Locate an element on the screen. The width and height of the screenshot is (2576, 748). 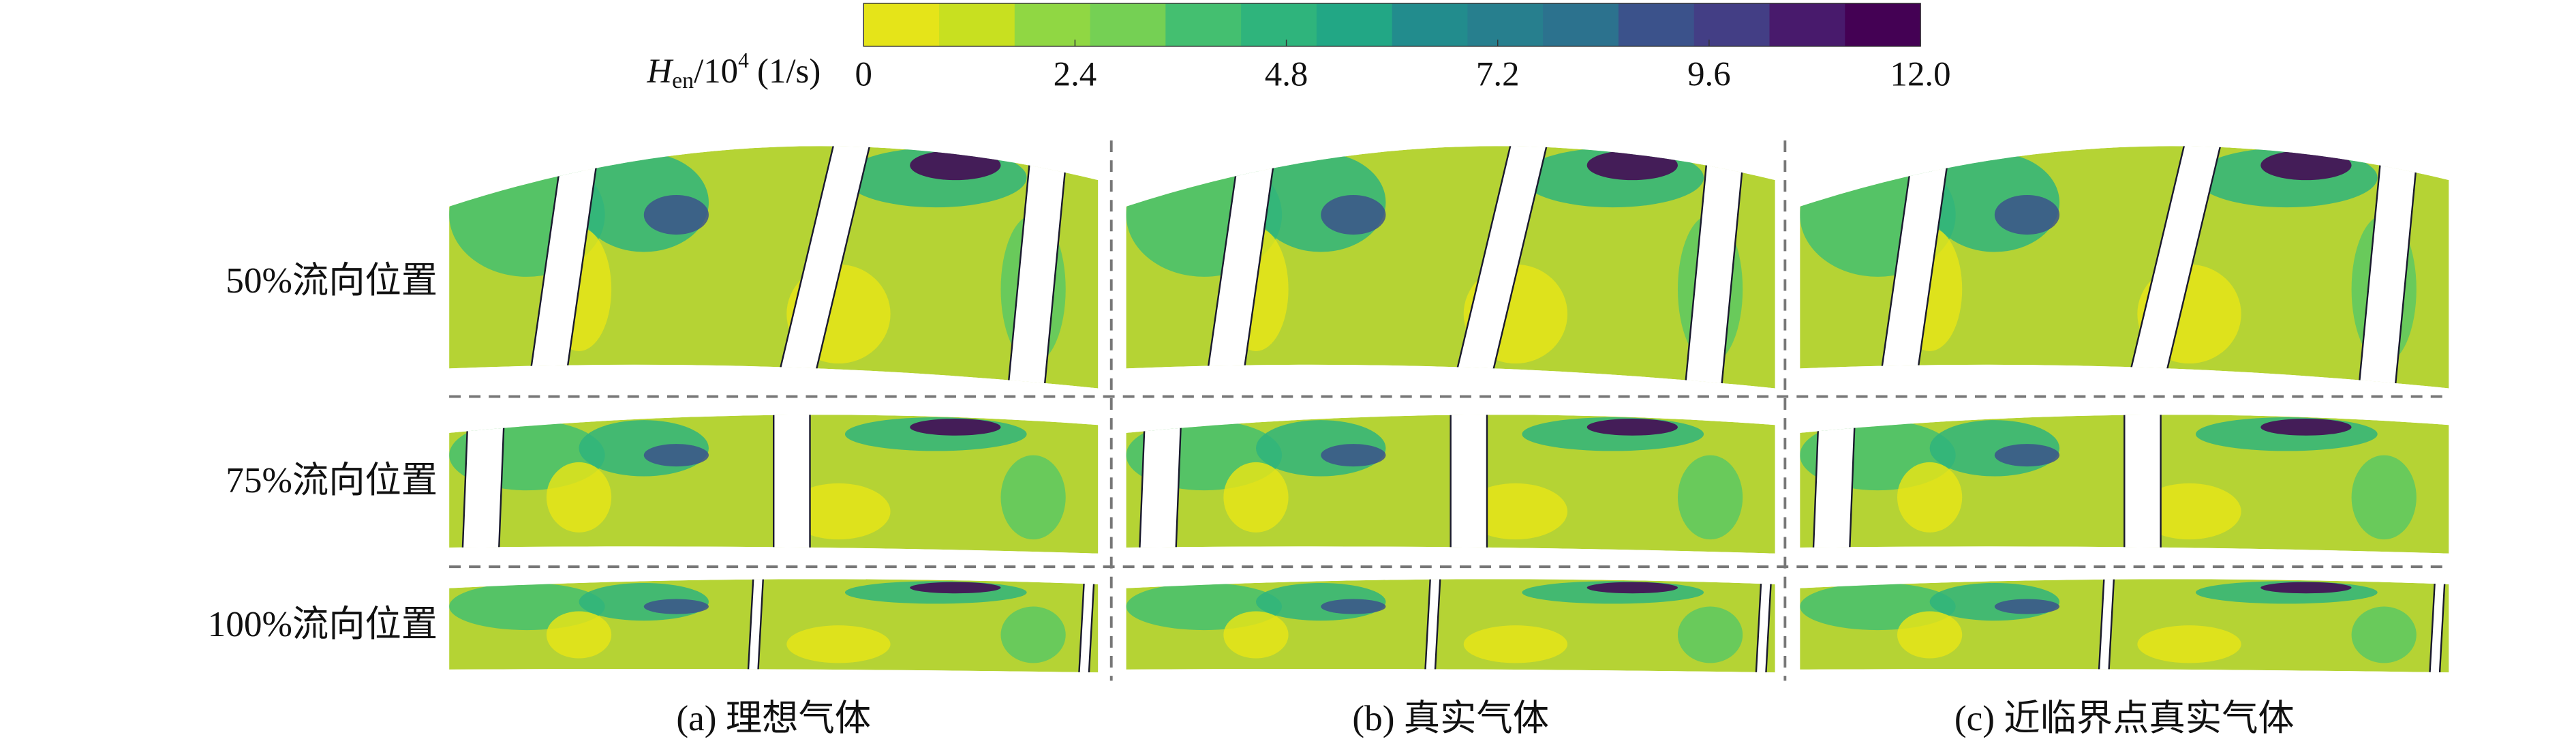
label-scale: /10 is located at coordinates (716, 72).